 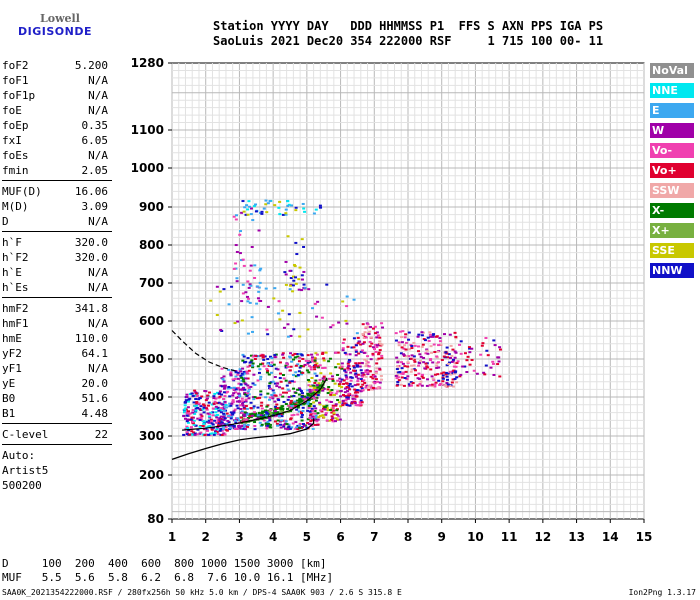 I want to click on param-name: hmF2, so click(x=15, y=308).